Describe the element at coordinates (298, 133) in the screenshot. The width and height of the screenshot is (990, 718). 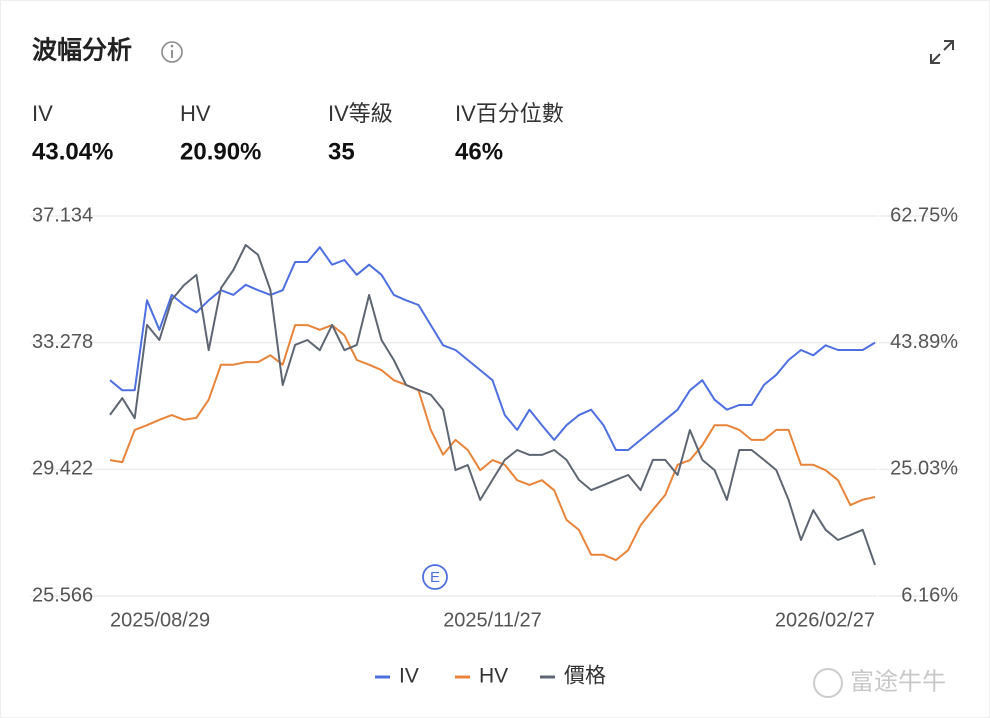
I see `stats: IV 43.04% HV 20.90% IV等級 35 IV百分位數 46%` at that location.